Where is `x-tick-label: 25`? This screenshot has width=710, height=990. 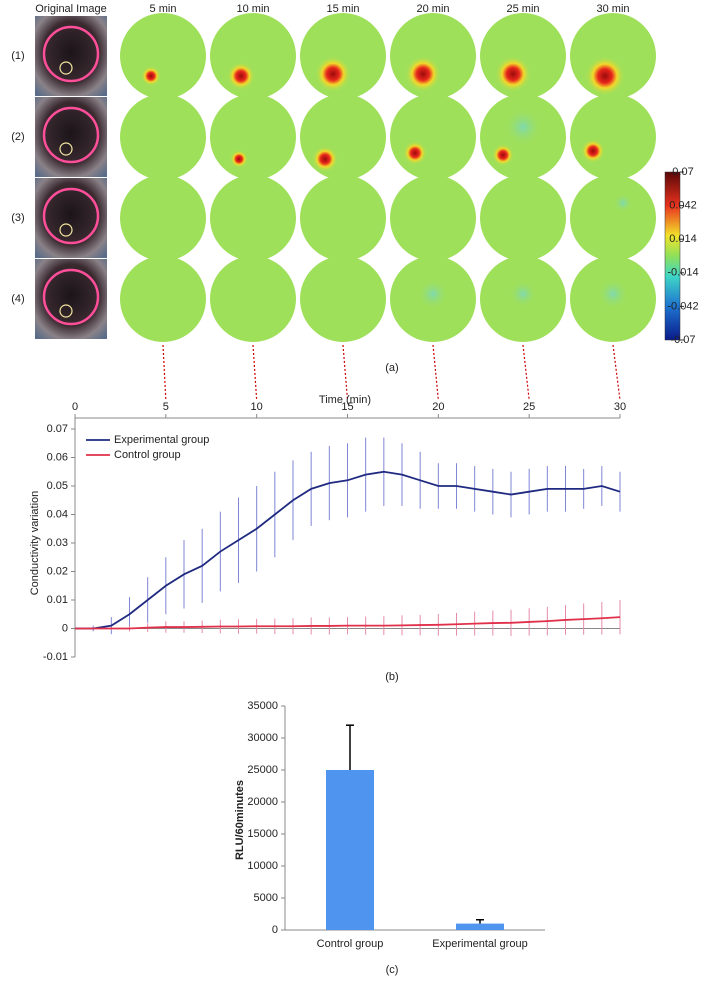
x-tick-label: 25 is located at coordinates (529, 407).